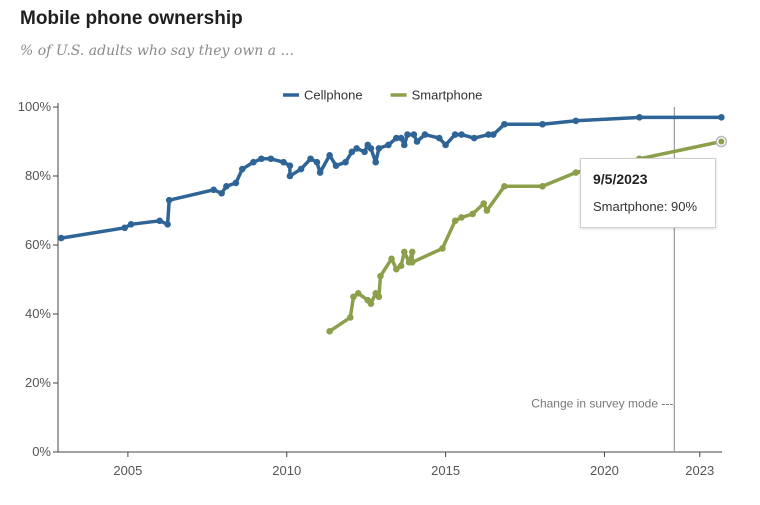  I want to click on y-tick-label: 80%, so click(38, 175).